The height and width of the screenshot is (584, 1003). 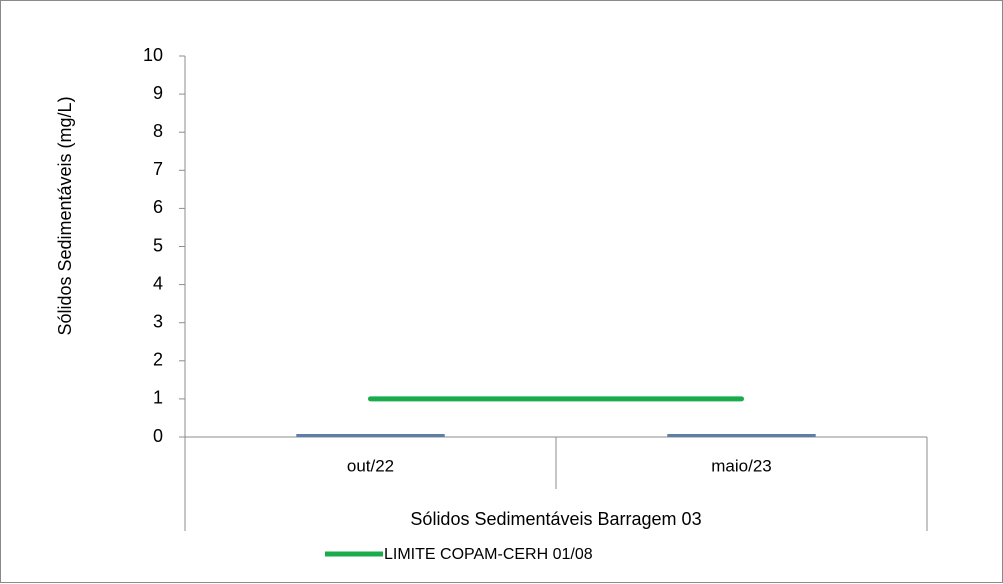 I want to click on group-label: Sólidos Sedimentáveis Barragem 03, so click(x=555, y=519).